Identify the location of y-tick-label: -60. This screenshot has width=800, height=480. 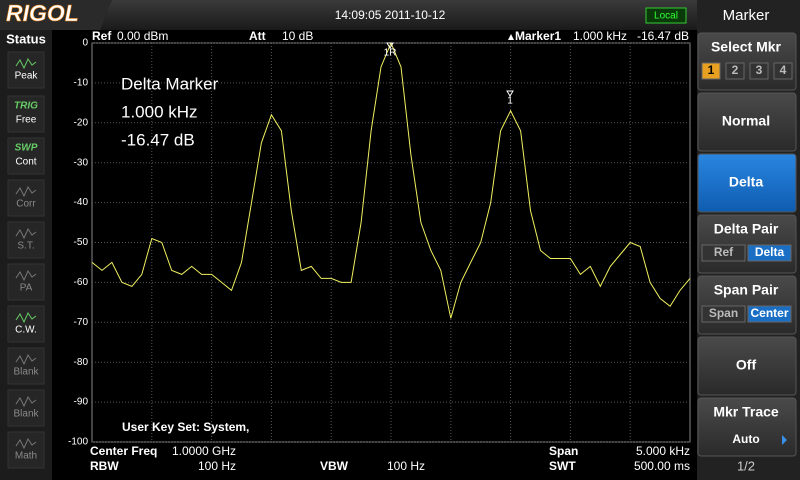
(81, 282).